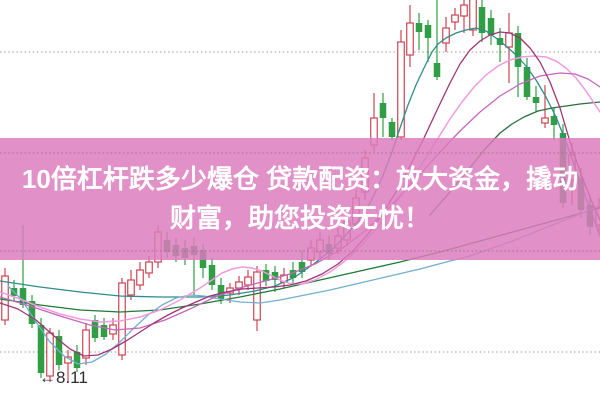  Describe the element at coordinates (72, 377) in the screenshot. I see `low-price-value: 8.11` at that location.